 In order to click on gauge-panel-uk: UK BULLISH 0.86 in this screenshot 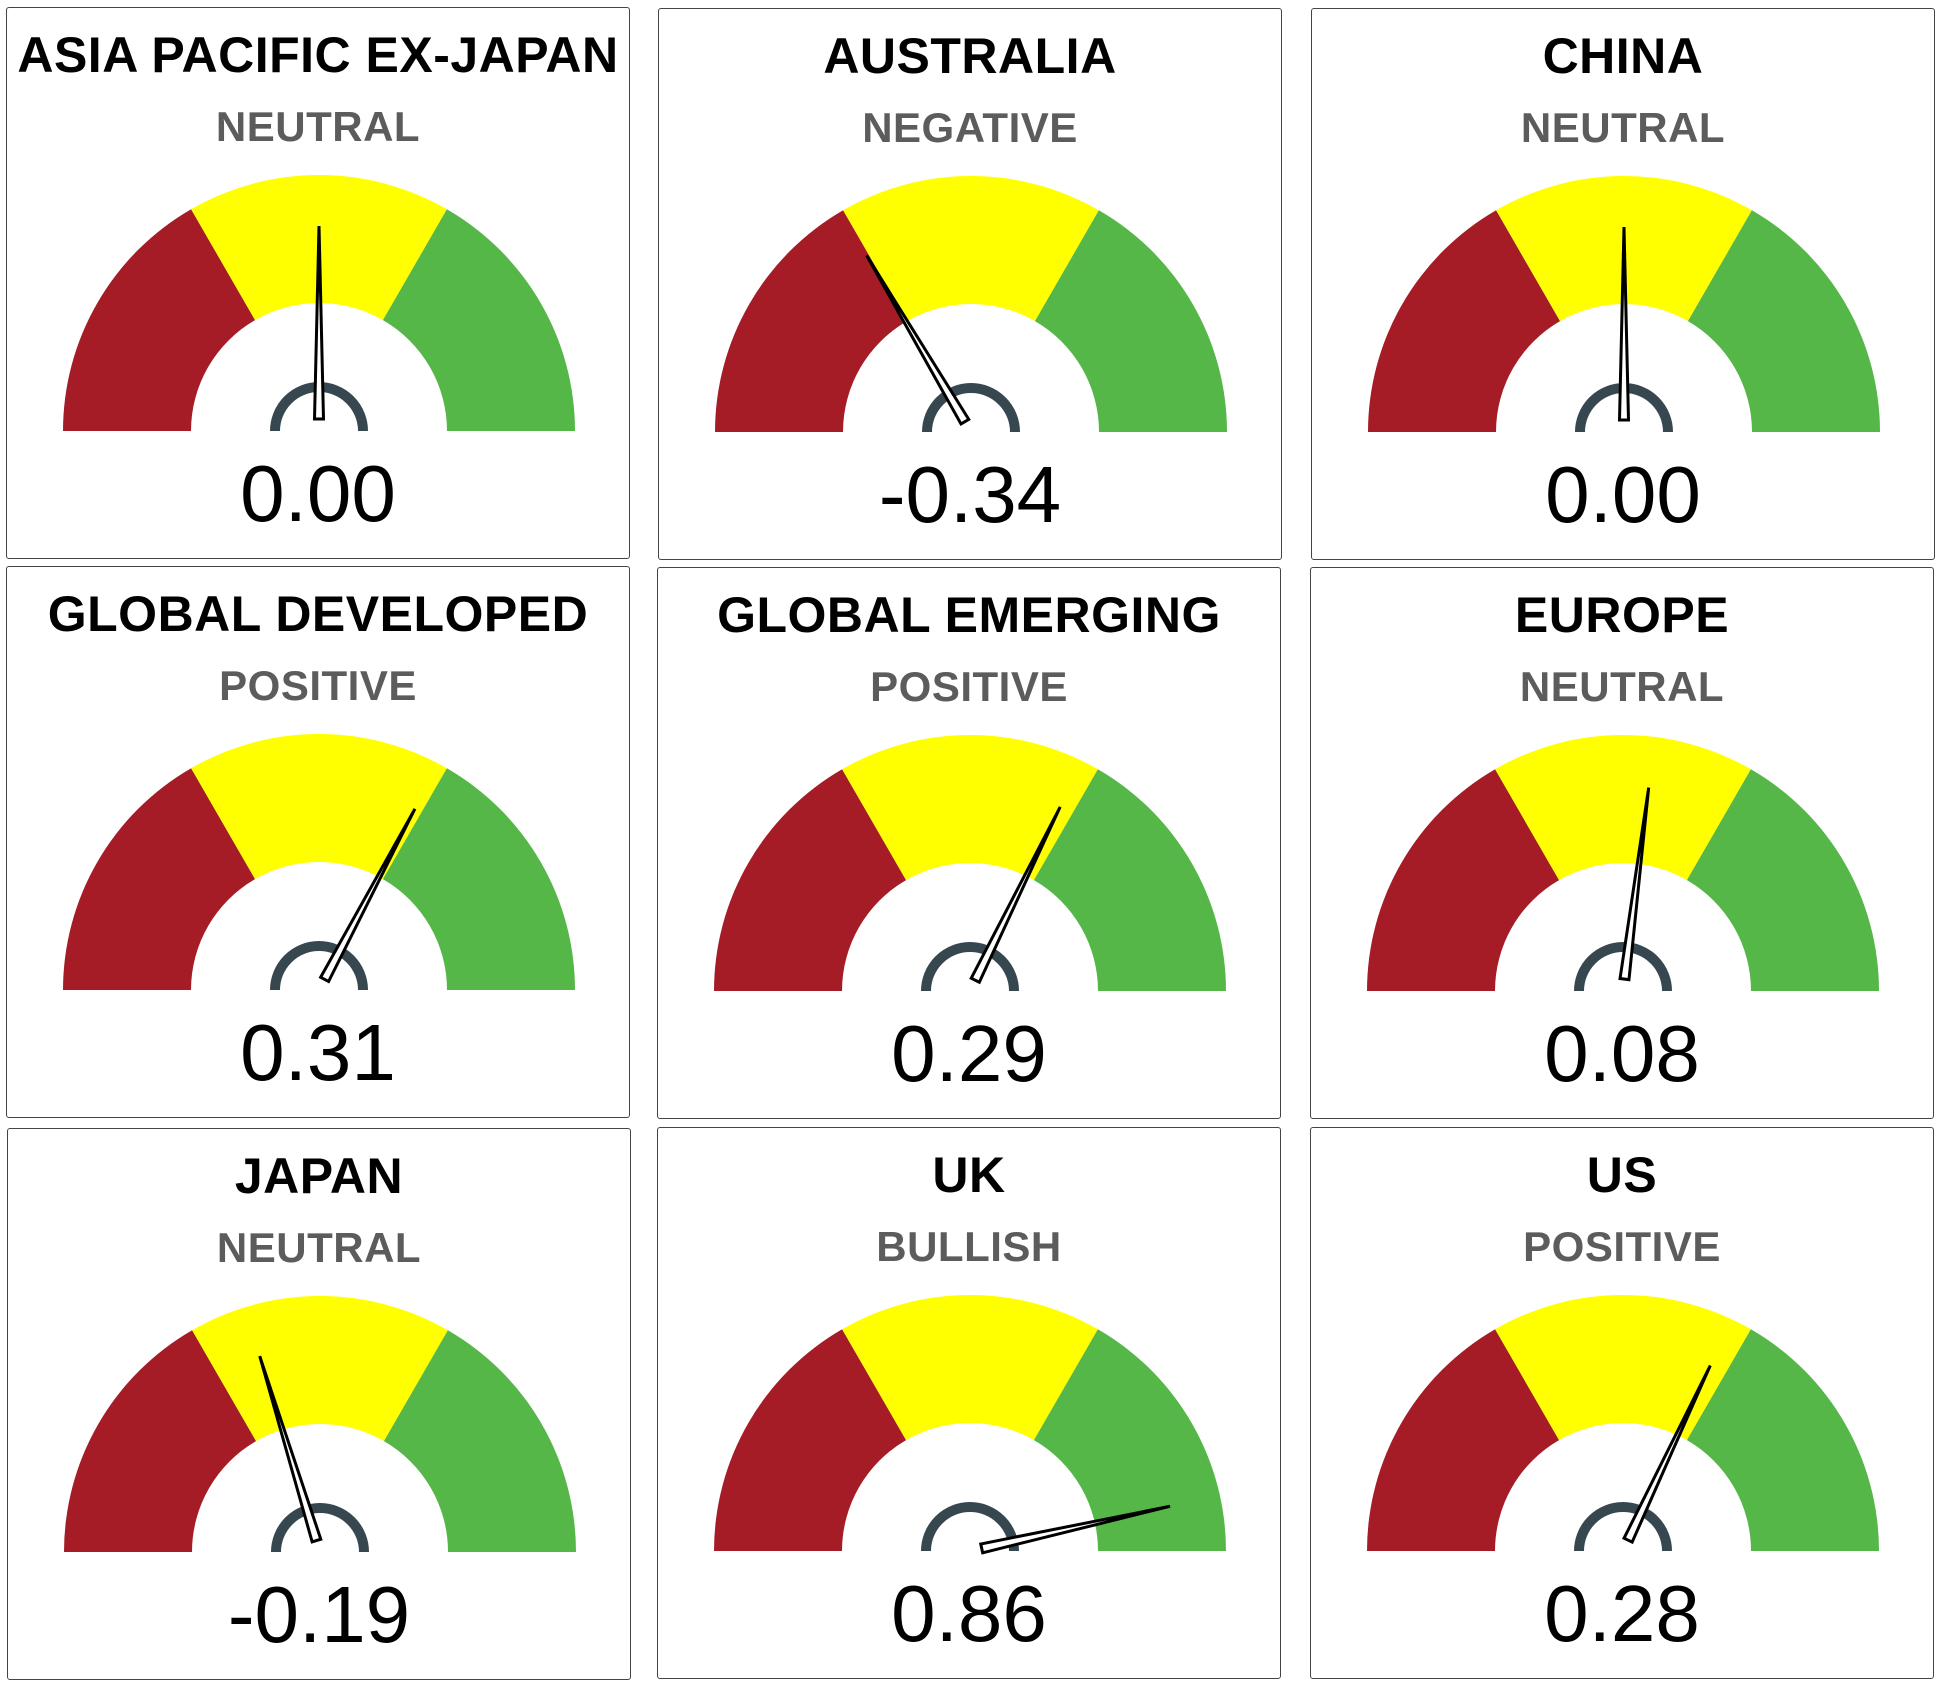, I will do `click(969, 1403)`.